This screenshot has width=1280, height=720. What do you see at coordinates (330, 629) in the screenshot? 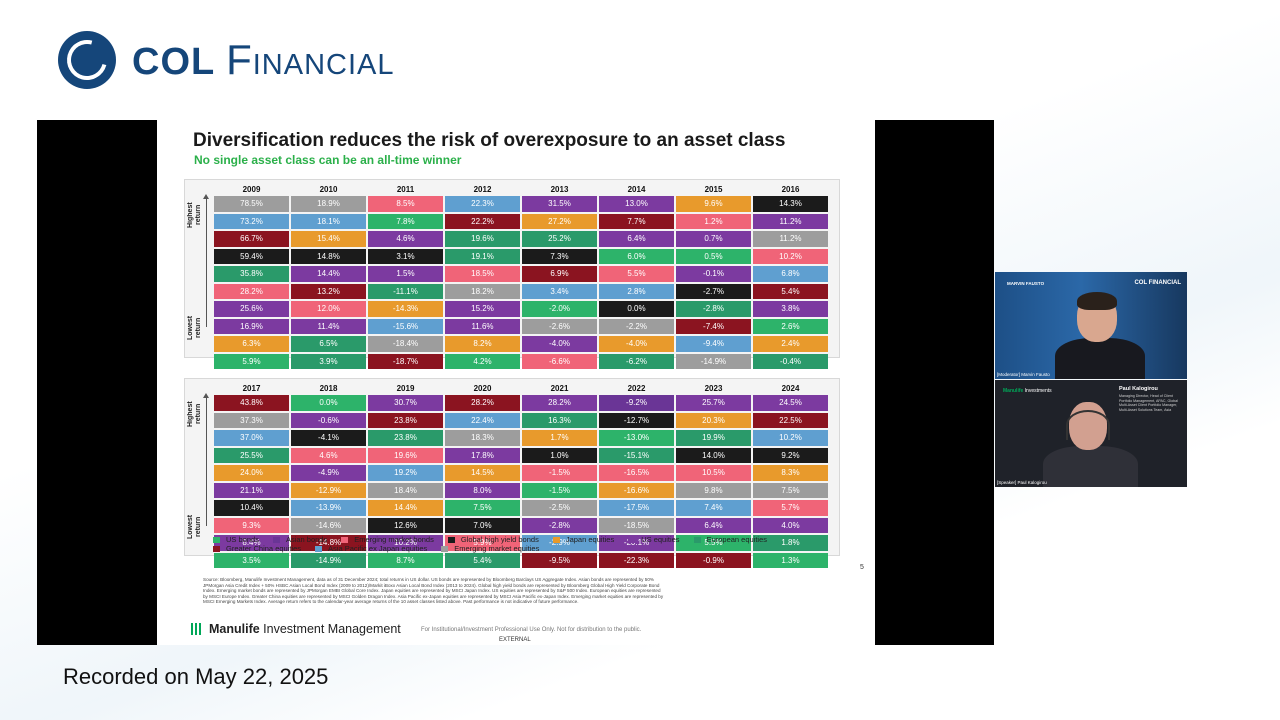
I see `manulife-division: Investment Management` at bounding box center [330, 629].